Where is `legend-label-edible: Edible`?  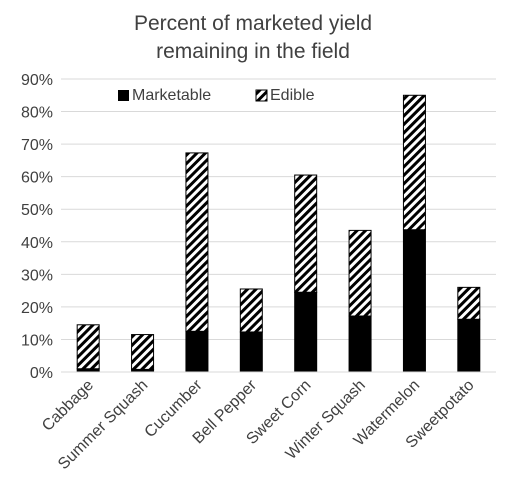 legend-label-edible: Edible is located at coordinates (292, 95).